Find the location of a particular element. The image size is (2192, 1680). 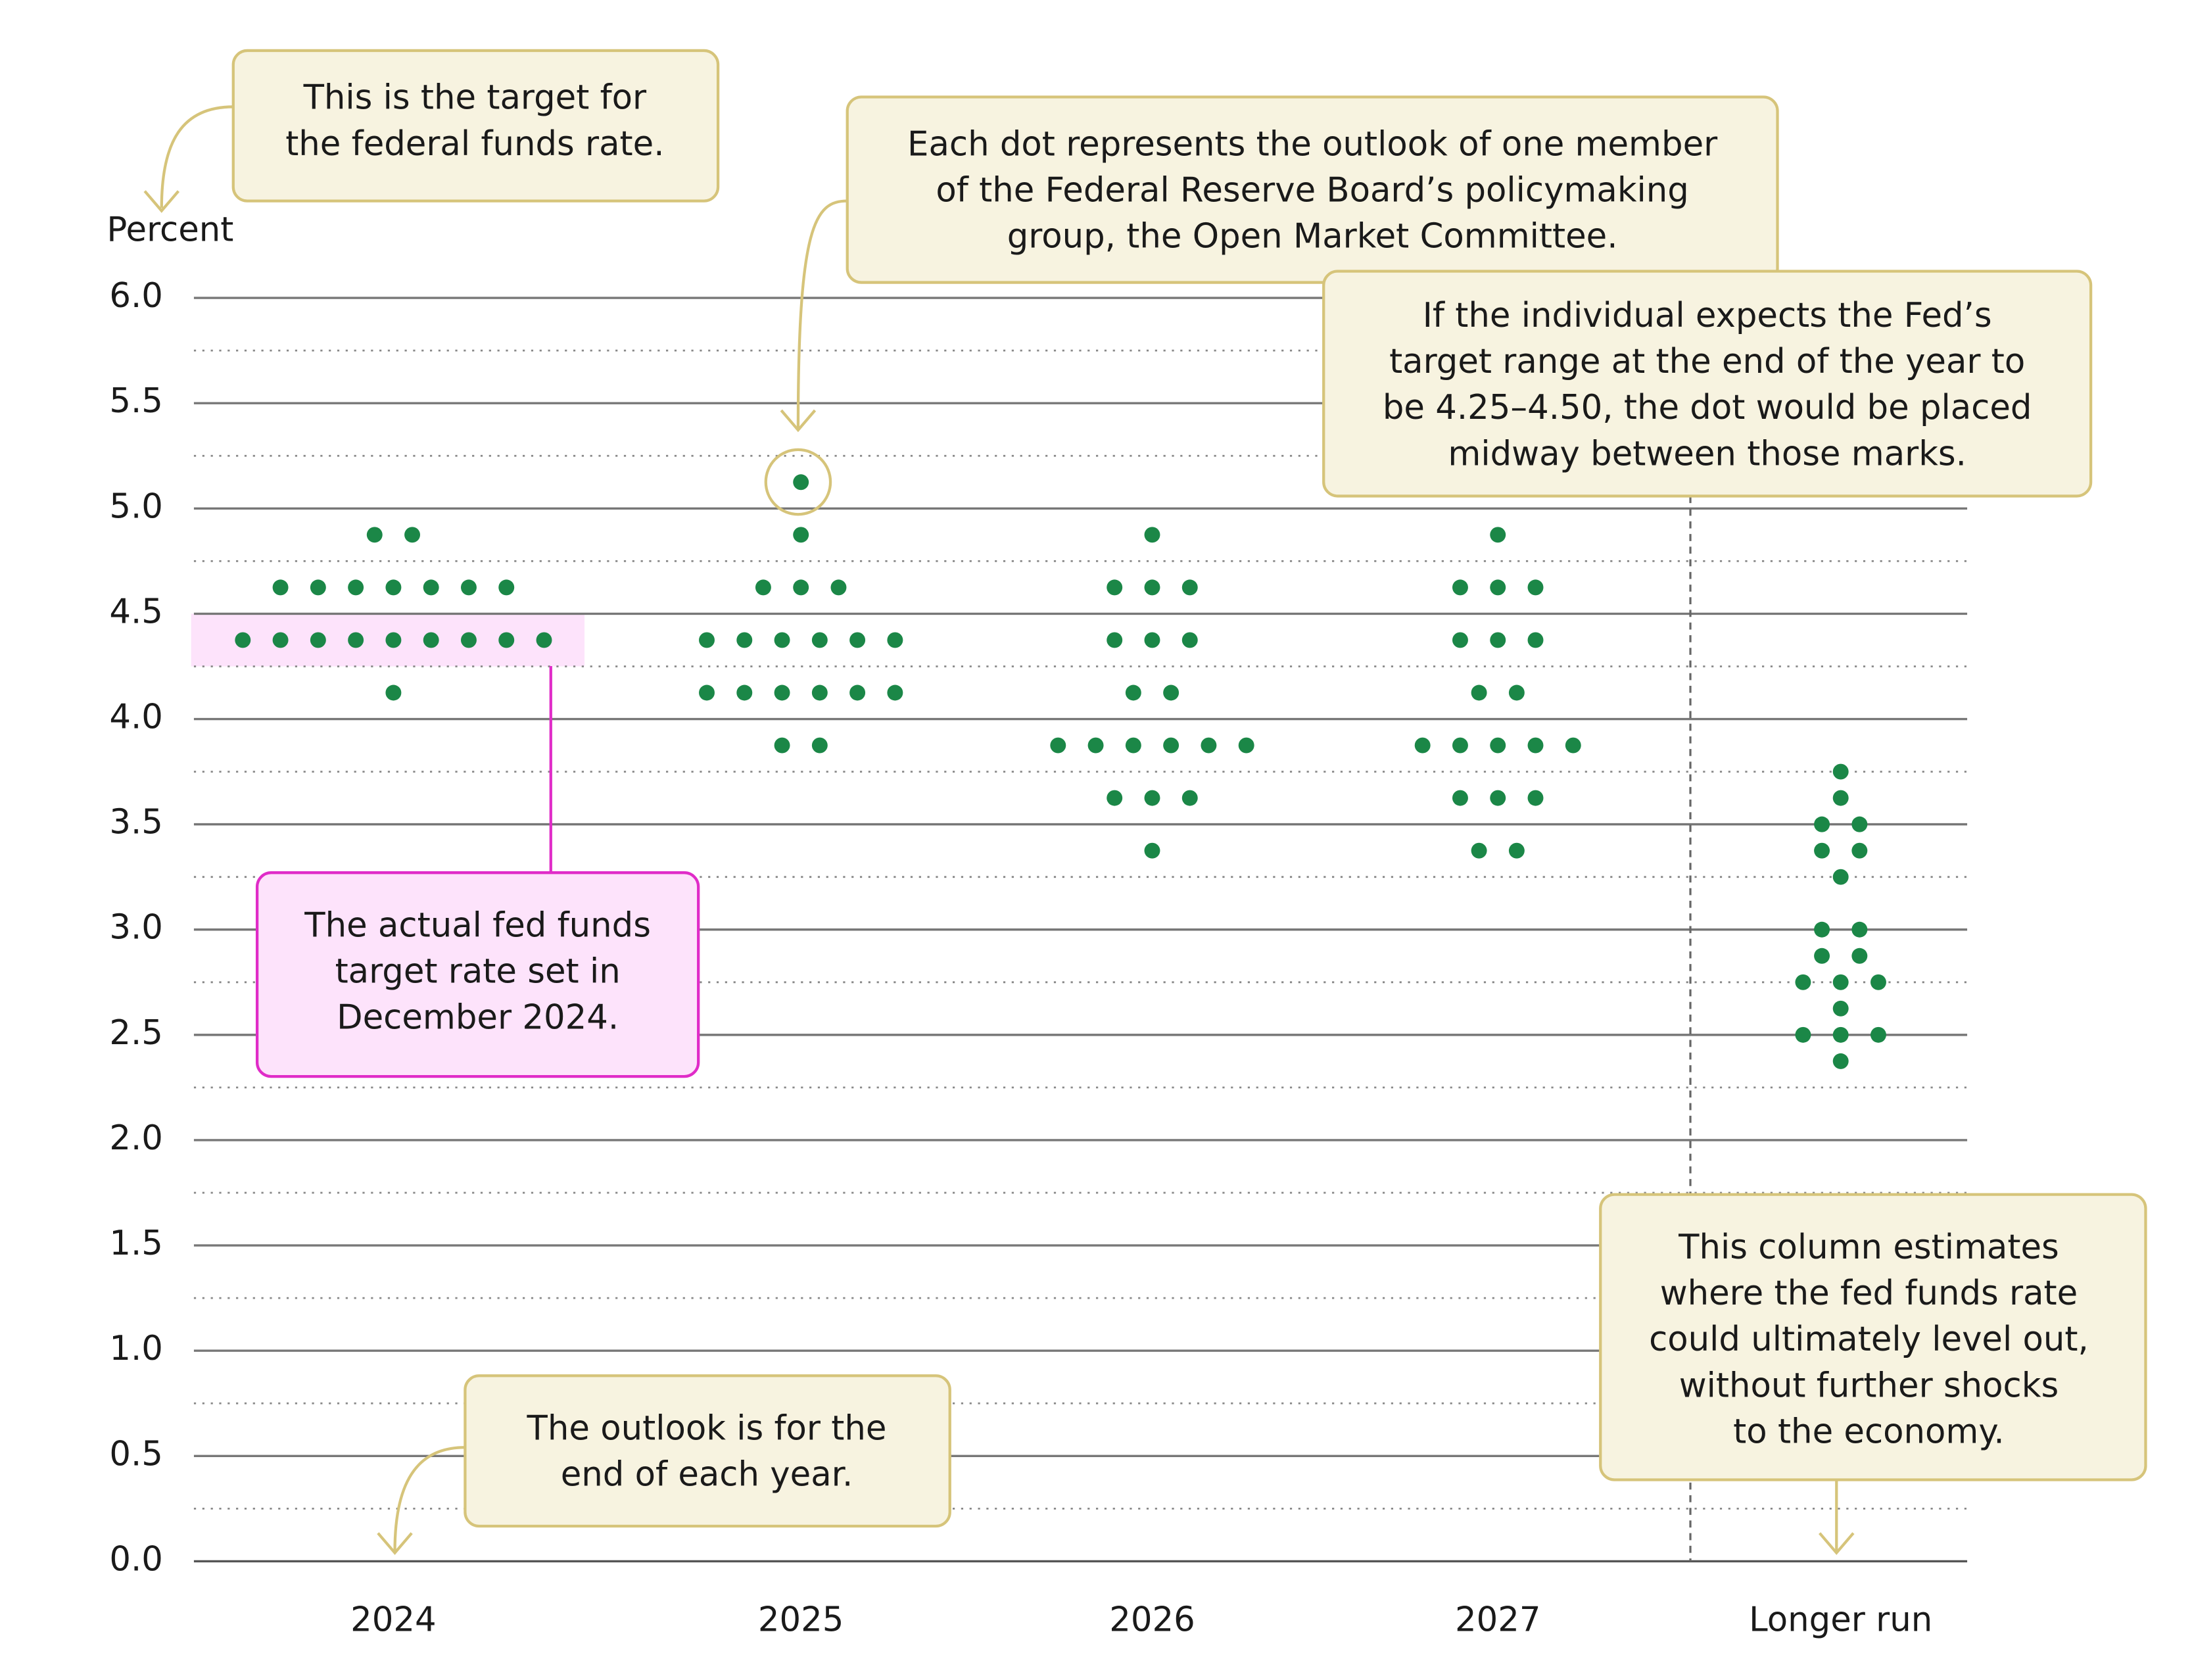

y-tick-label: 0.0 is located at coordinates (136, 1559).